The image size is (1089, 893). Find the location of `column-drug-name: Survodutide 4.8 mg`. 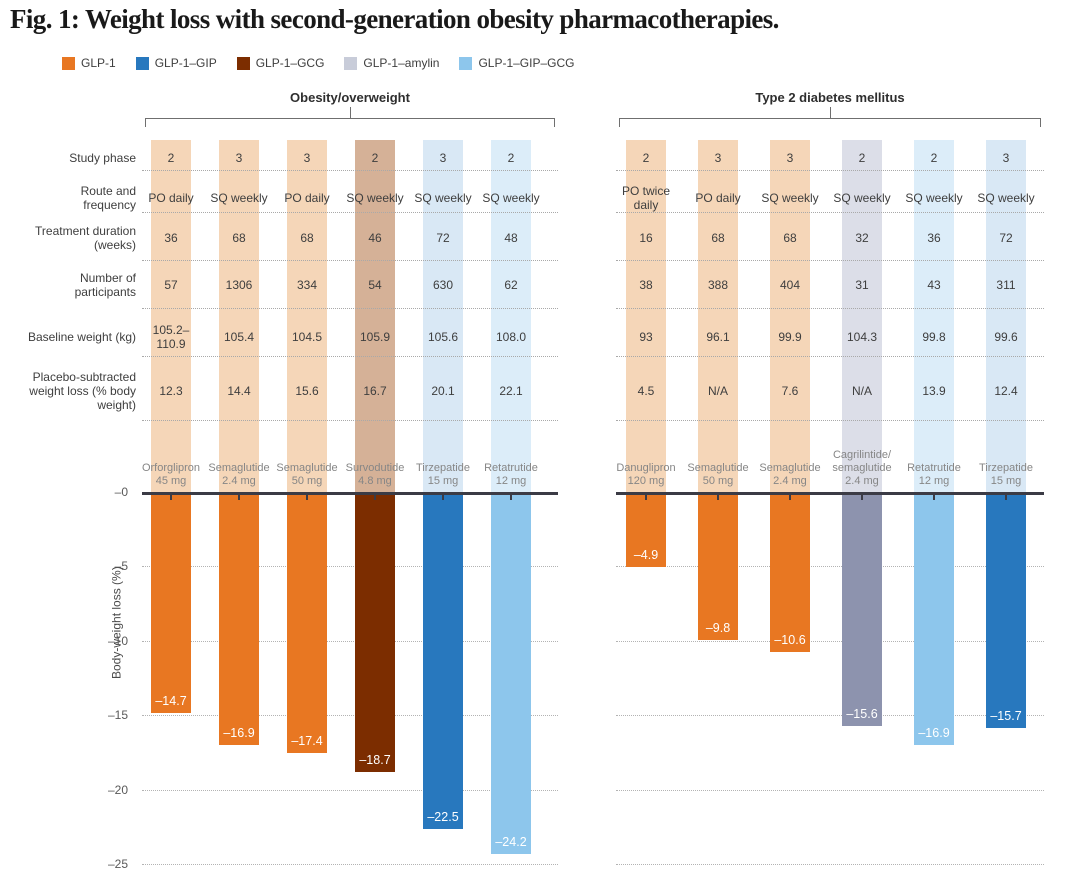

column-drug-name: Survodutide 4.8 mg is located at coordinates (375, 475).